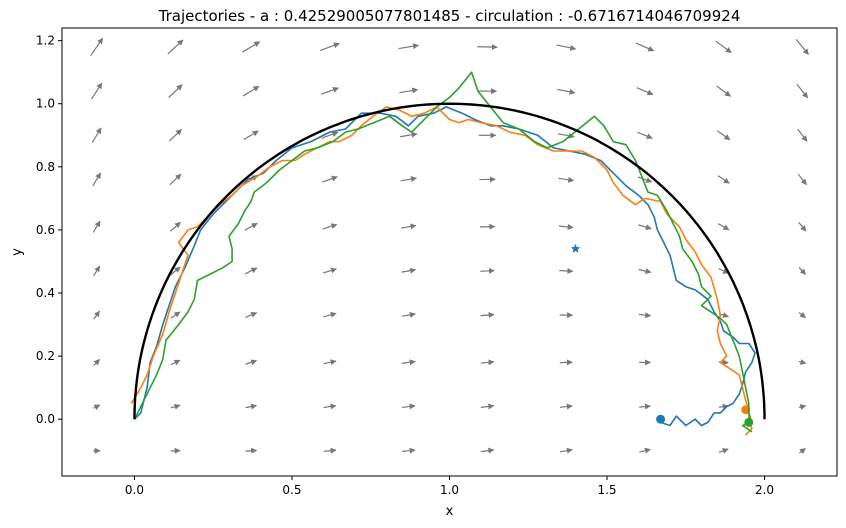  Describe the element at coordinates (45, 104) in the screenshot. I see `y-tick-label: 1.0` at that location.